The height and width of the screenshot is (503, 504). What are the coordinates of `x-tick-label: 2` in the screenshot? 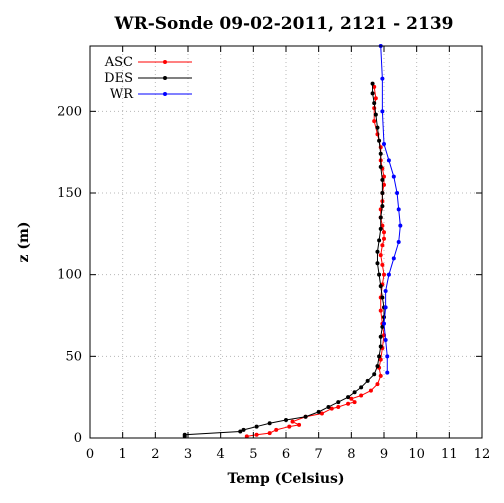 It's located at (155, 454).